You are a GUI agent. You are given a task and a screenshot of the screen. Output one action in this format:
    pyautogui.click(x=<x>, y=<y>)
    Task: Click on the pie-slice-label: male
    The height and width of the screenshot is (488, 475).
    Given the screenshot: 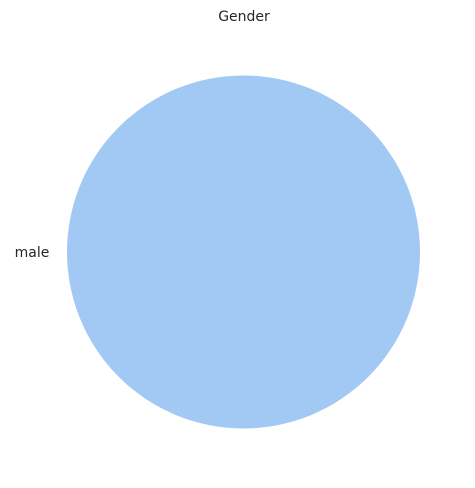 What is the action you would take?
    pyautogui.click(x=32, y=253)
    